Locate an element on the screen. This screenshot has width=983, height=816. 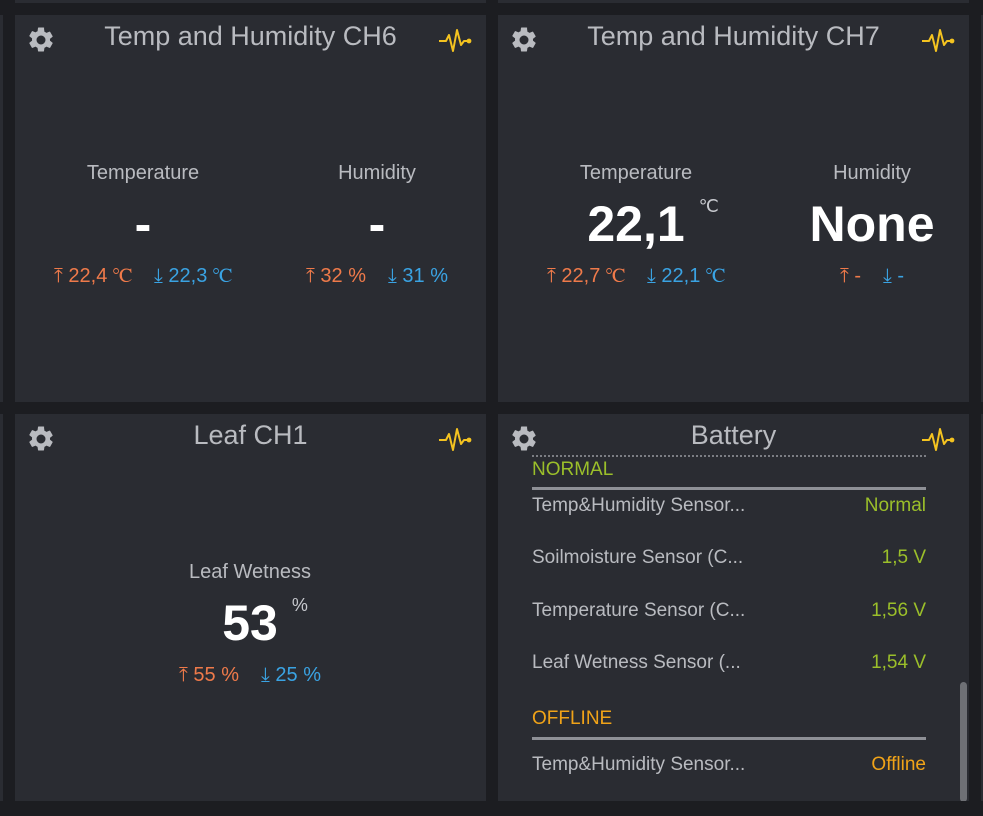
humidity-value: - is located at coordinates (377, 224).